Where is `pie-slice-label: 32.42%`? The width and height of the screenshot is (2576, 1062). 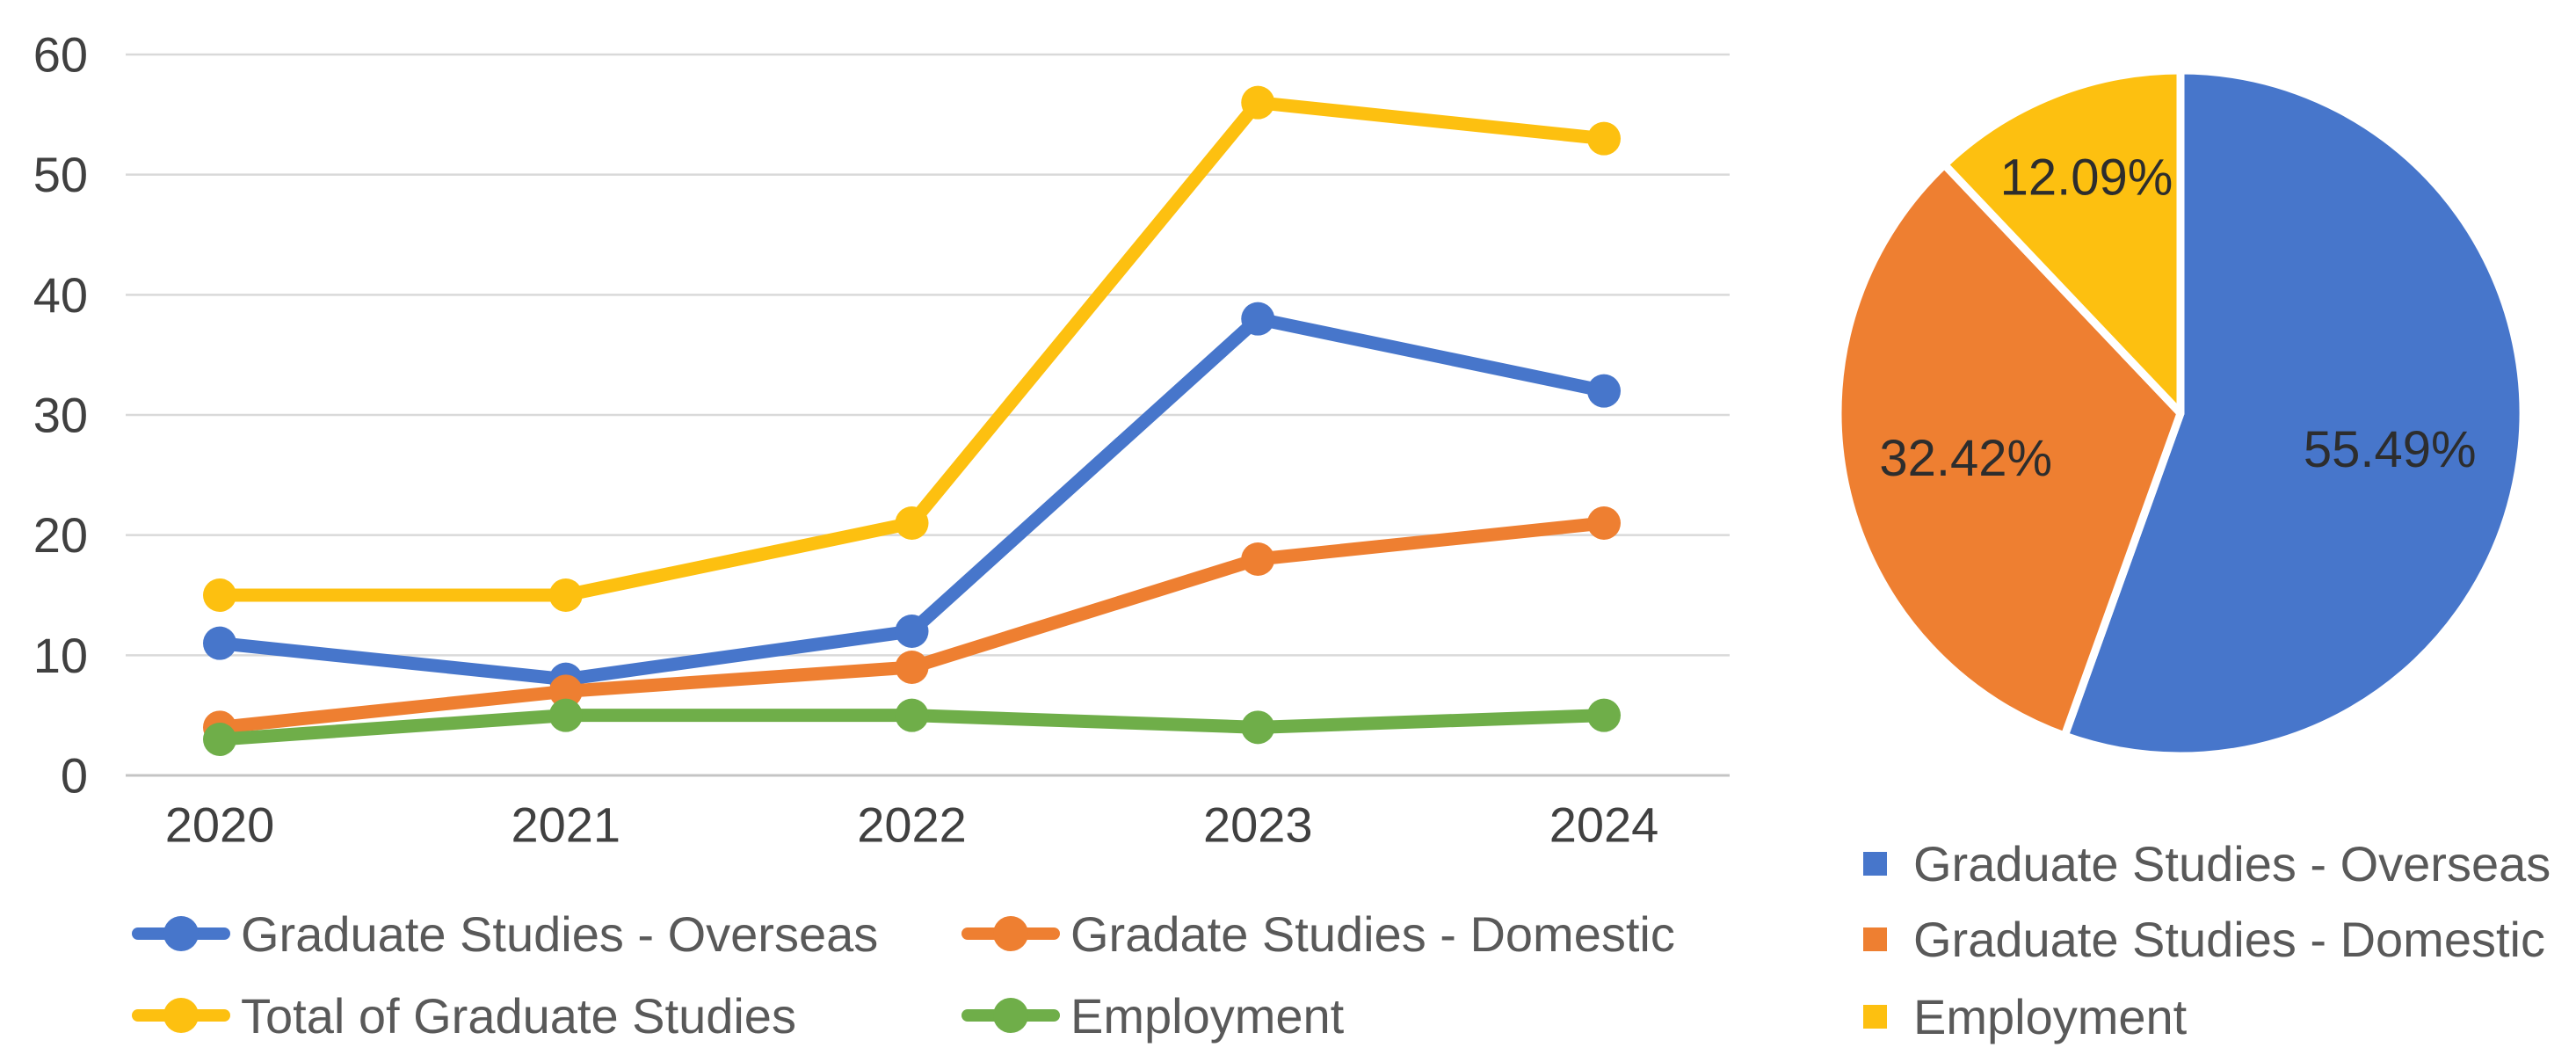 pie-slice-label: 32.42% is located at coordinates (1965, 459).